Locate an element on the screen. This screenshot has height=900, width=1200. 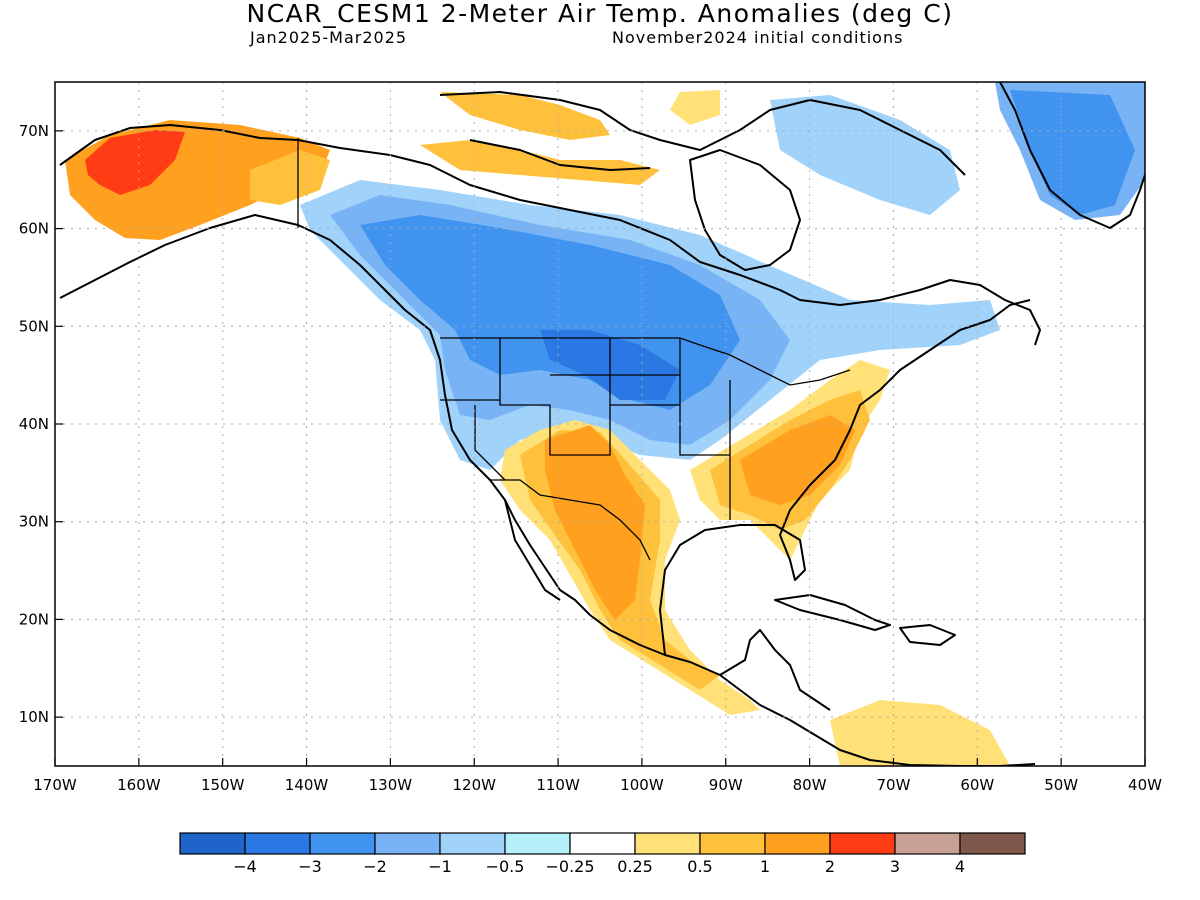
coast-arctic-islands is located at coordinates (702, 133).